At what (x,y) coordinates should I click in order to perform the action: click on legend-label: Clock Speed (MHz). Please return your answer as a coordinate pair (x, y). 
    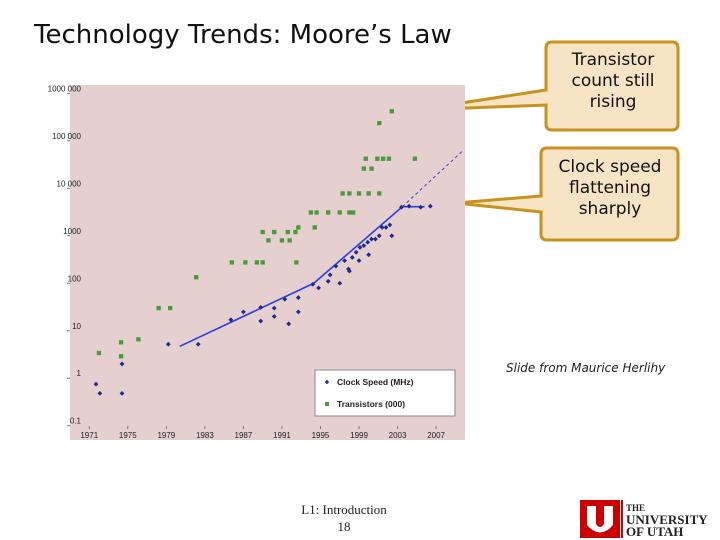
    Looking at the image, I should click on (375, 382).